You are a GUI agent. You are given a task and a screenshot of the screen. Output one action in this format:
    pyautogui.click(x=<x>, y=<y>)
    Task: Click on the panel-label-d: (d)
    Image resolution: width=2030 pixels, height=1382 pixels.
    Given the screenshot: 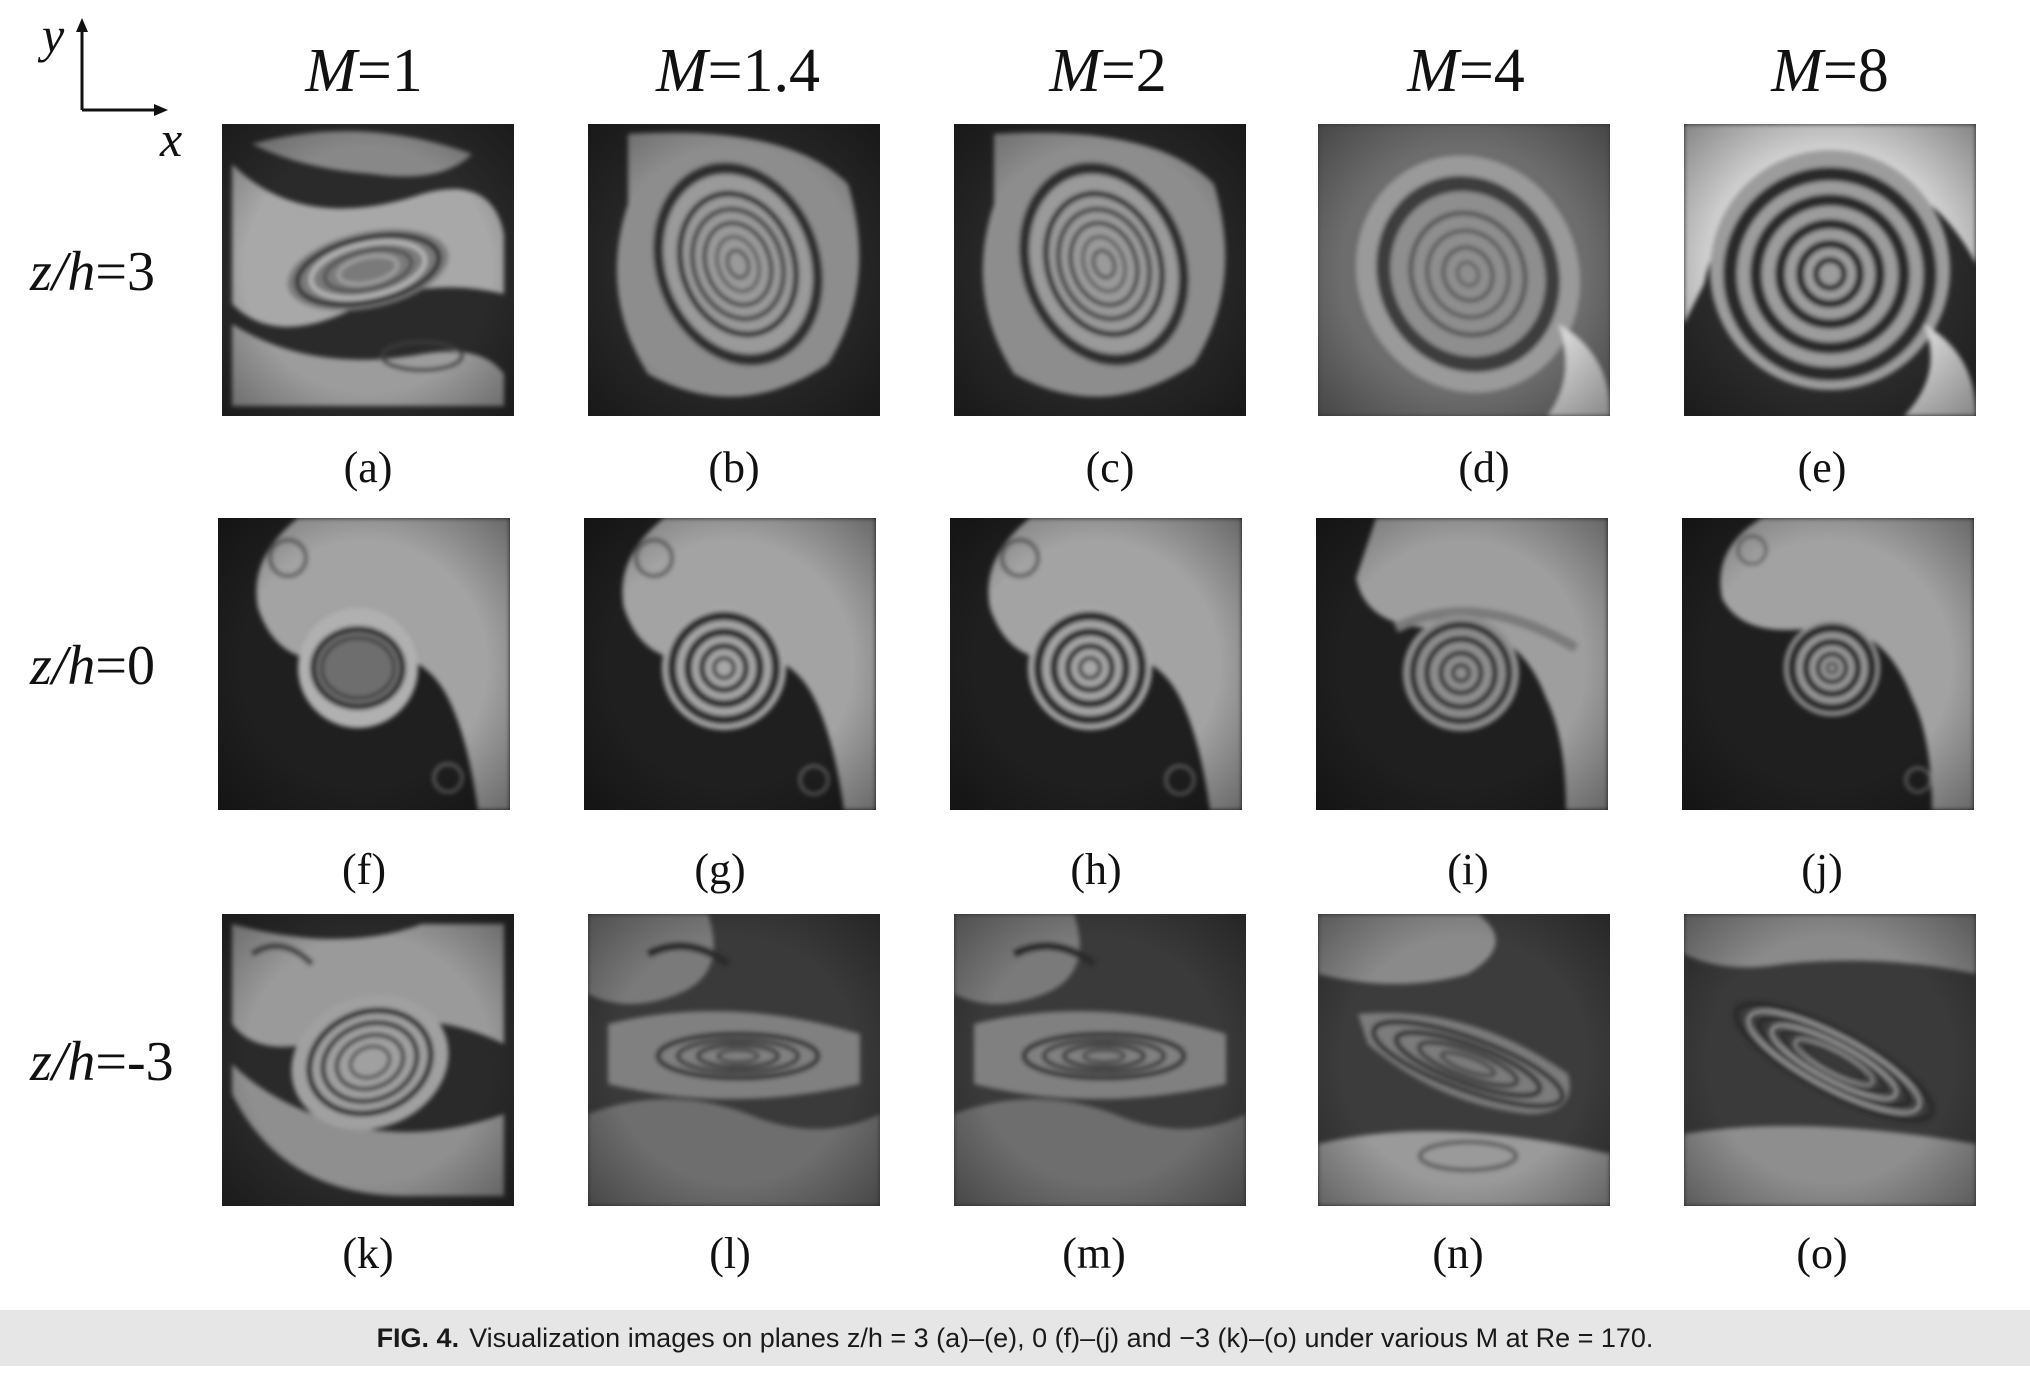 What is the action you would take?
    pyautogui.click(x=1484, y=467)
    